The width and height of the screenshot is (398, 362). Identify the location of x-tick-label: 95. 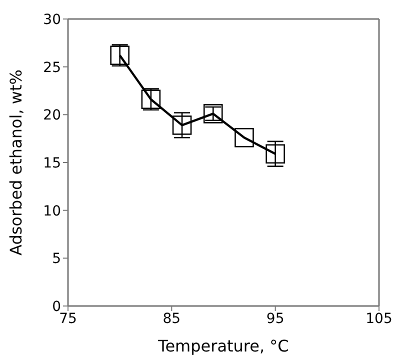
(275, 318).